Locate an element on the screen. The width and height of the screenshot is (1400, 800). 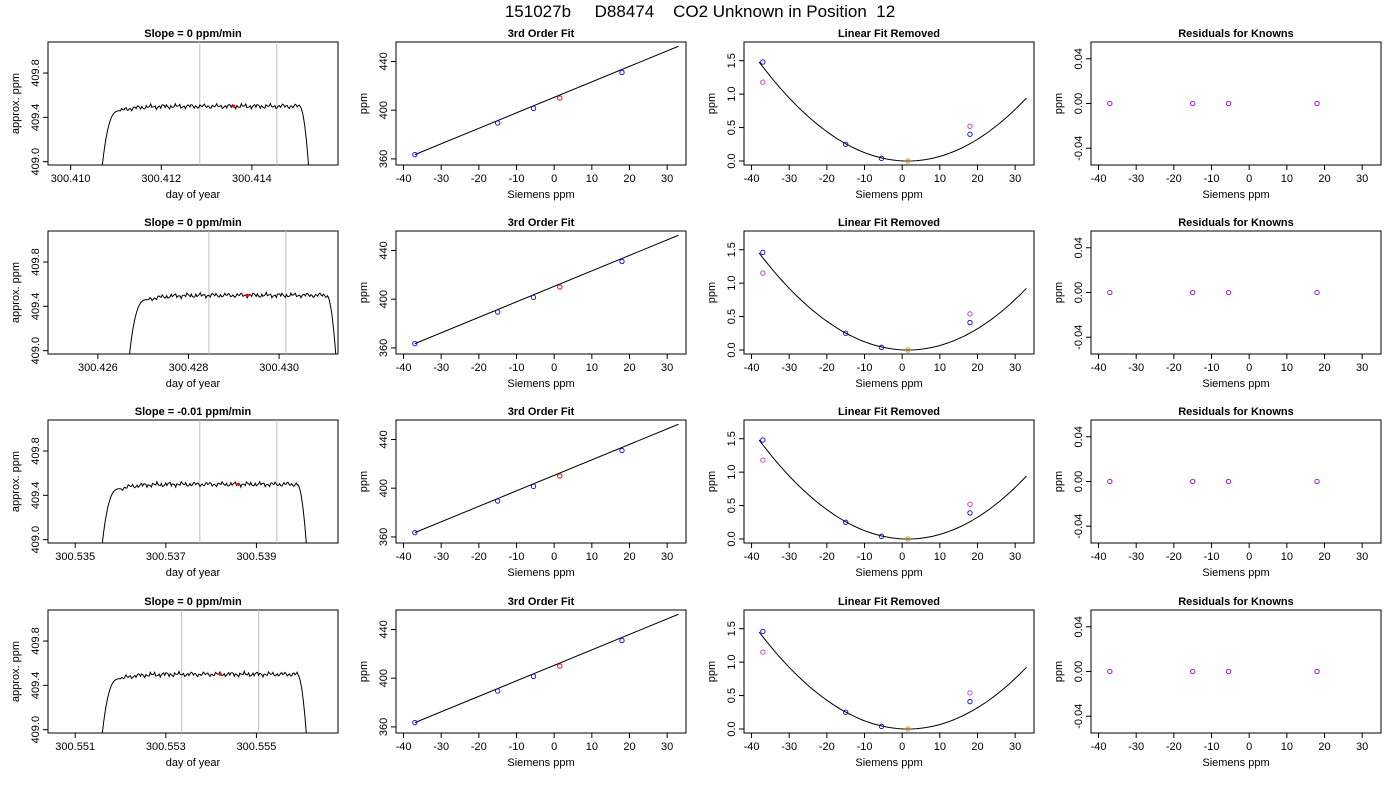
x-tick-label: 300.412 is located at coordinates (161, 179).